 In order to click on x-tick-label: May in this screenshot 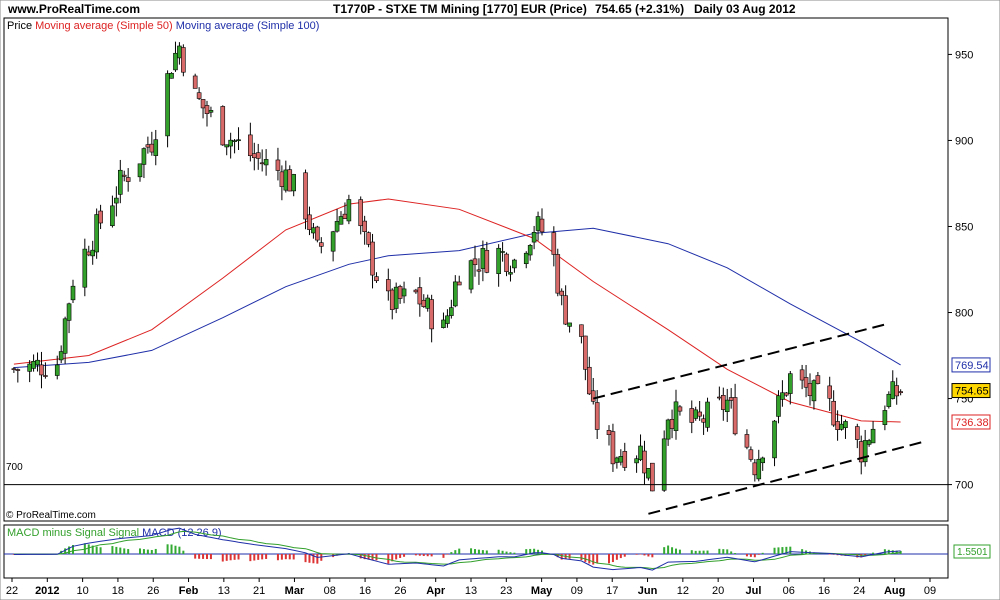, I will do `click(542, 591)`.